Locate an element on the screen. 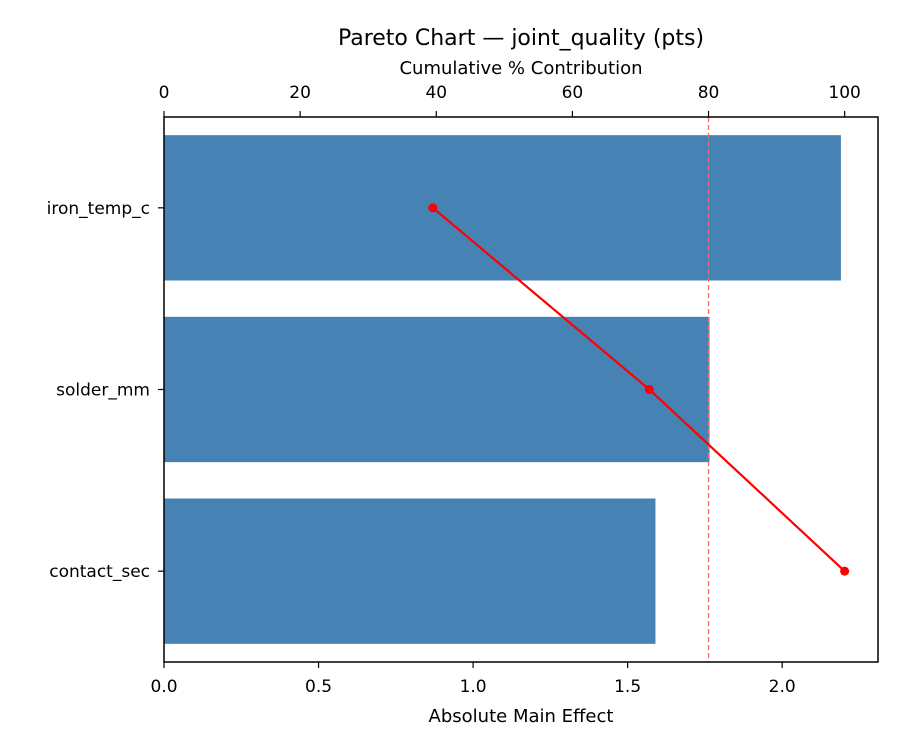  top-axis-label: Cumulative % Contribution is located at coordinates (520, 68).